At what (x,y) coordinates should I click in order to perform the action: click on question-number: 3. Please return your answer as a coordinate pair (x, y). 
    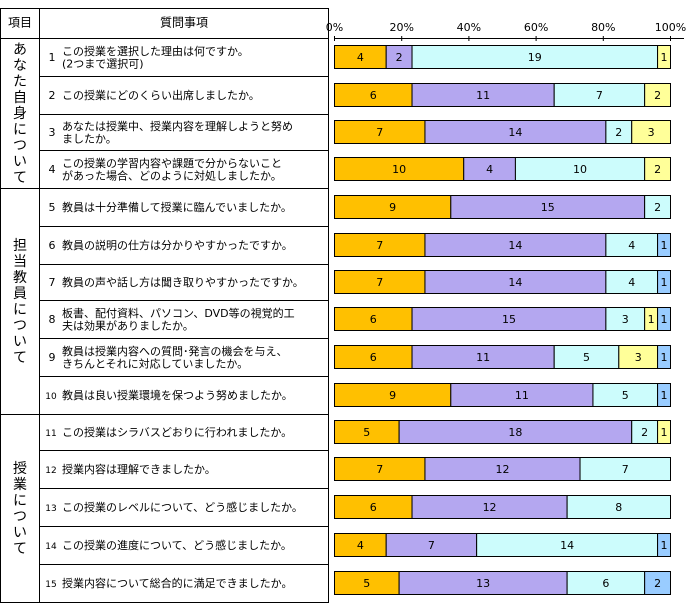
    Looking at the image, I should click on (52, 132).